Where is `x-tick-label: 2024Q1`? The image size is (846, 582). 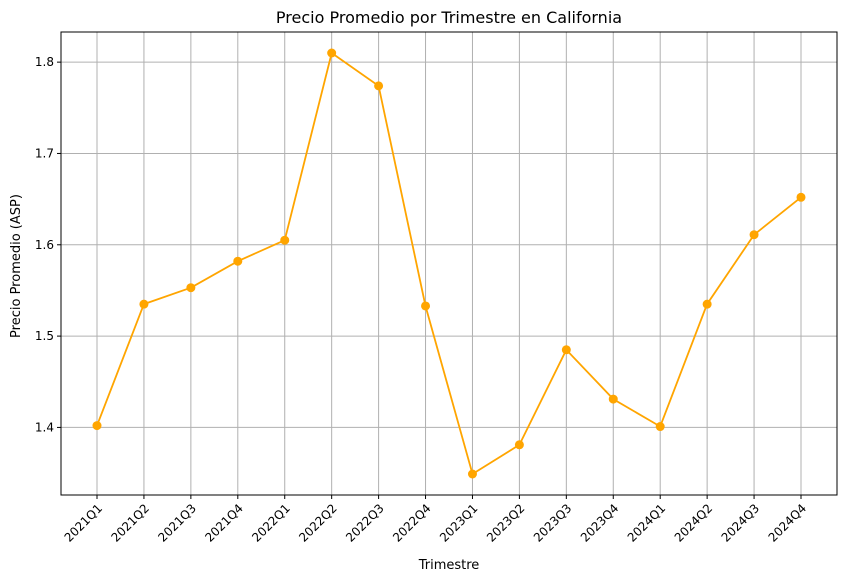 x-tick-label: 2024Q1 is located at coordinates (647, 523).